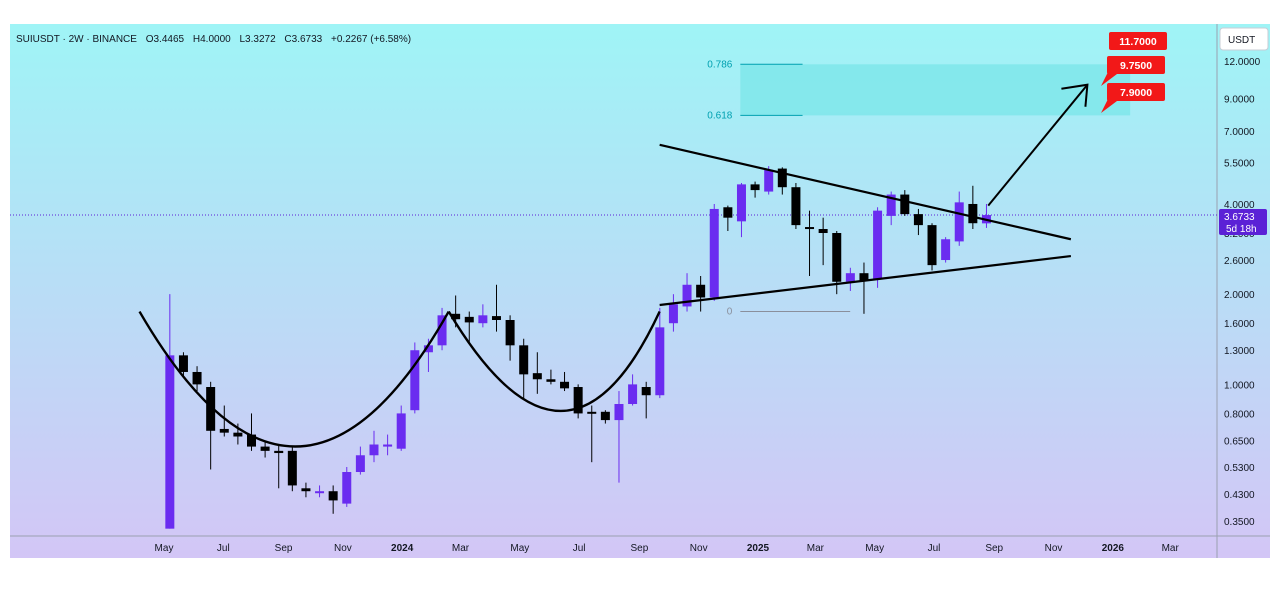 The image size is (1280, 612). I want to click on currency-button-bg, so click(1244, 39).